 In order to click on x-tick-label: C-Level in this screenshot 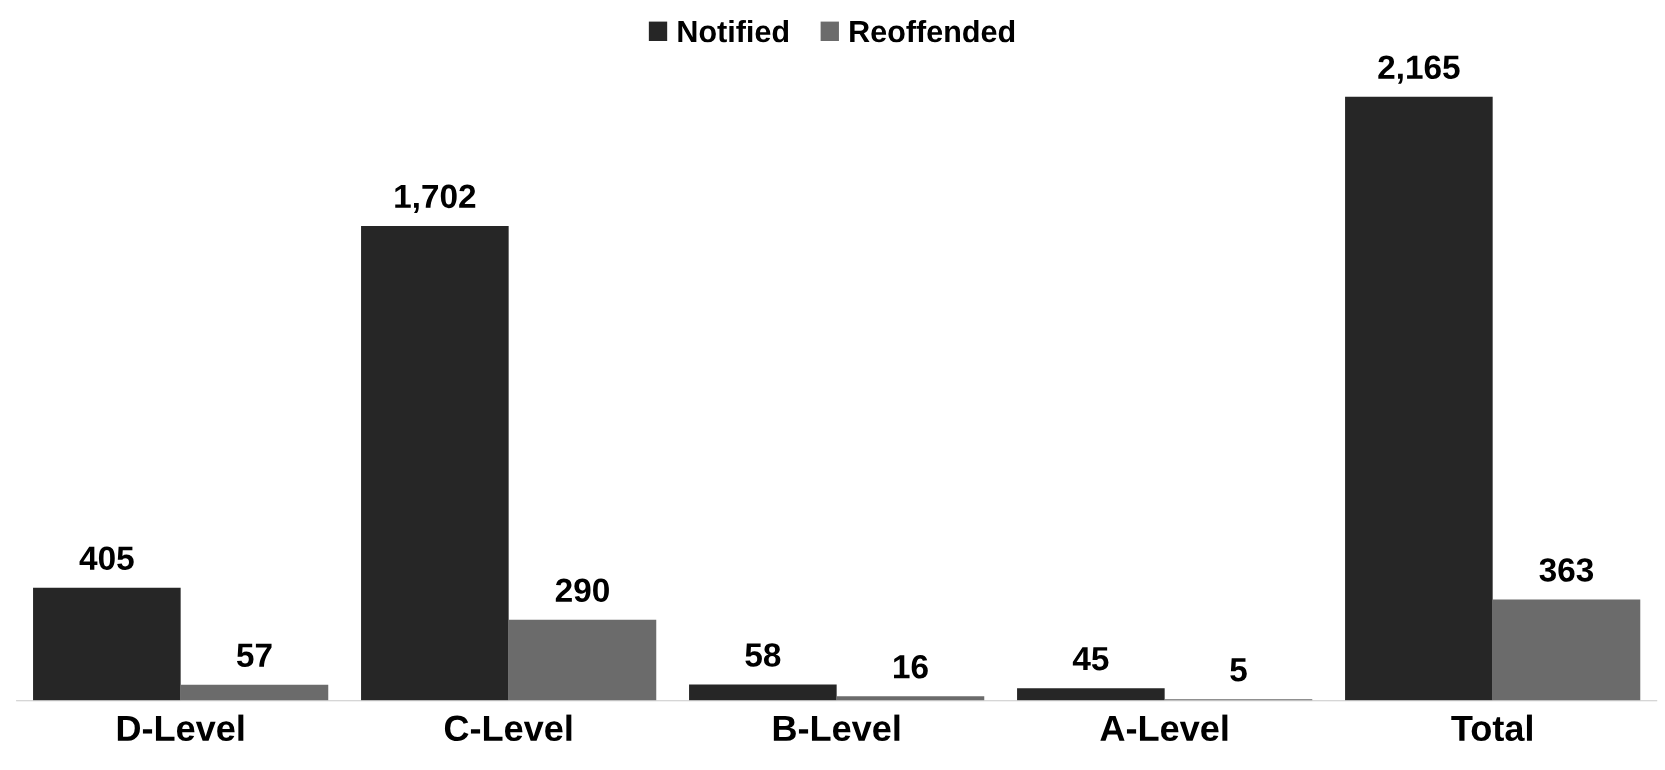, I will do `click(508, 728)`.